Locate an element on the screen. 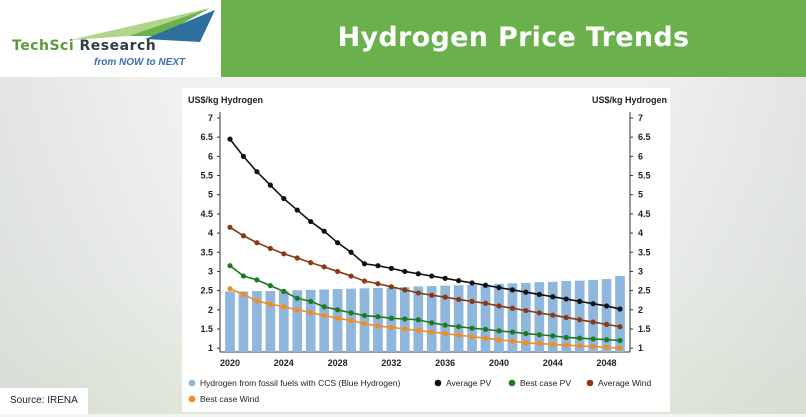 Image resolution: width=806 pixels, height=417 pixels. y-tick-label-right: 1.5 is located at coordinates (644, 329).